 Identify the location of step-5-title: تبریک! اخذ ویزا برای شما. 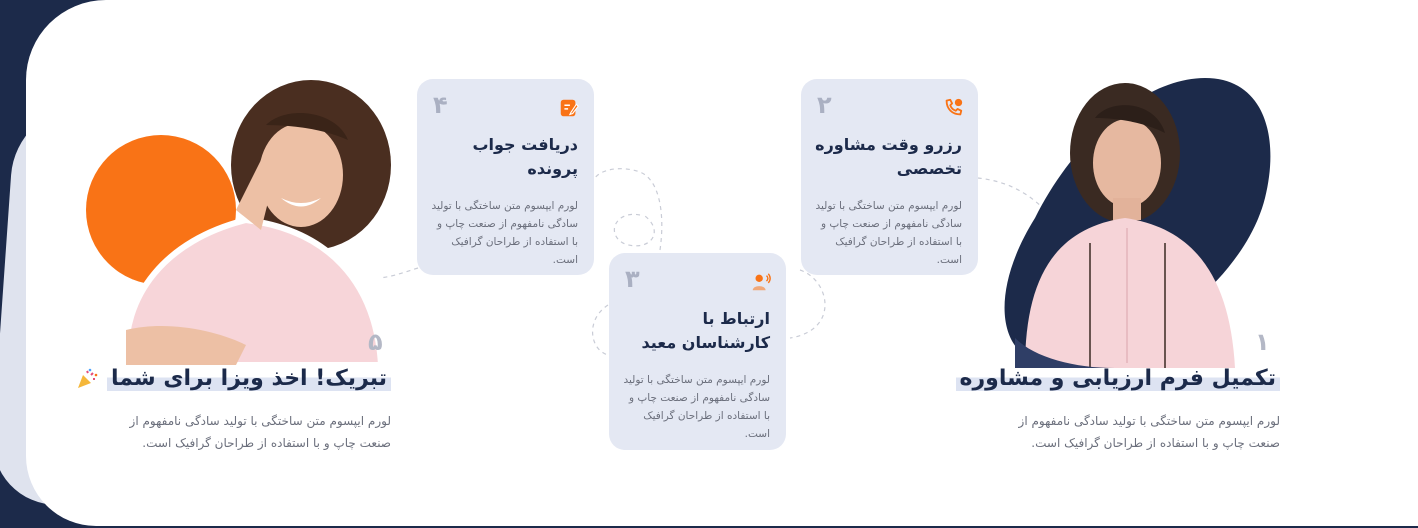
(234, 378).